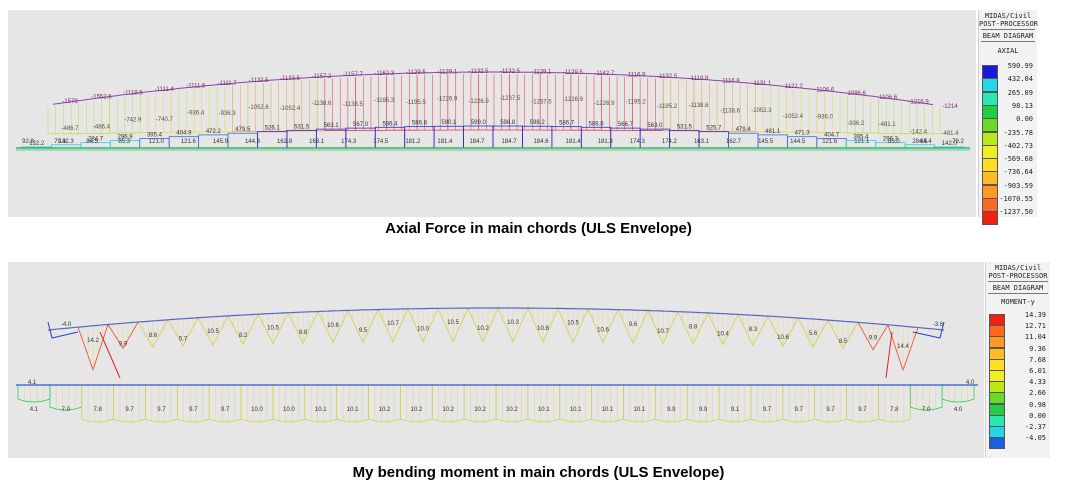 The height and width of the screenshot is (486, 1077). What do you see at coordinates (214, 132) in the screenshot?
I see `tension-value-label: 472.2` at bounding box center [214, 132].